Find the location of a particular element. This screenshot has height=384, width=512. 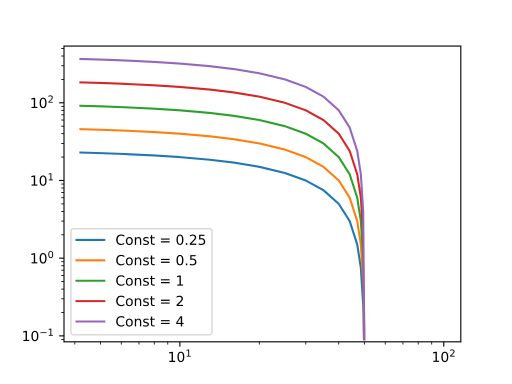

legend-label: Const = 1 is located at coordinates (150, 280).